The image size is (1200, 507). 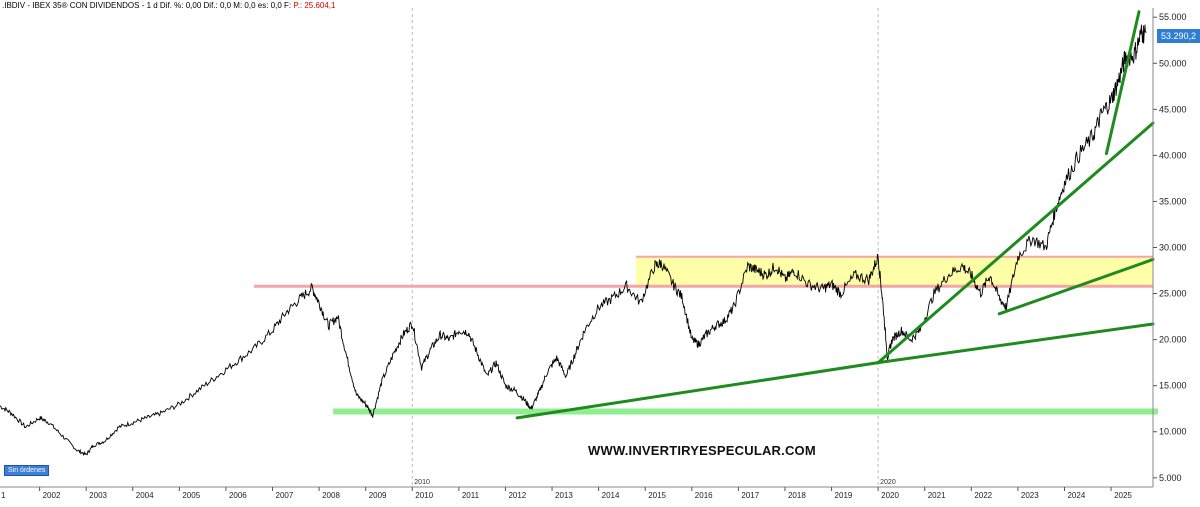 I want to click on x-tick-label: 2019, so click(x=844, y=495).